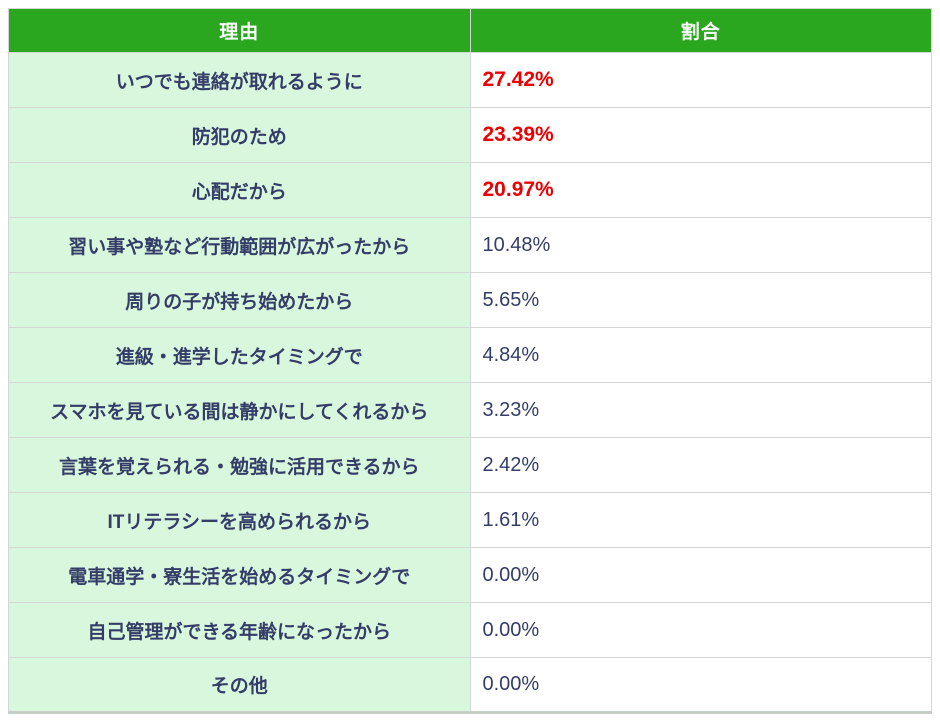 The image size is (940, 720). I want to click on value-cell: 23.39%, so click(700, 135).